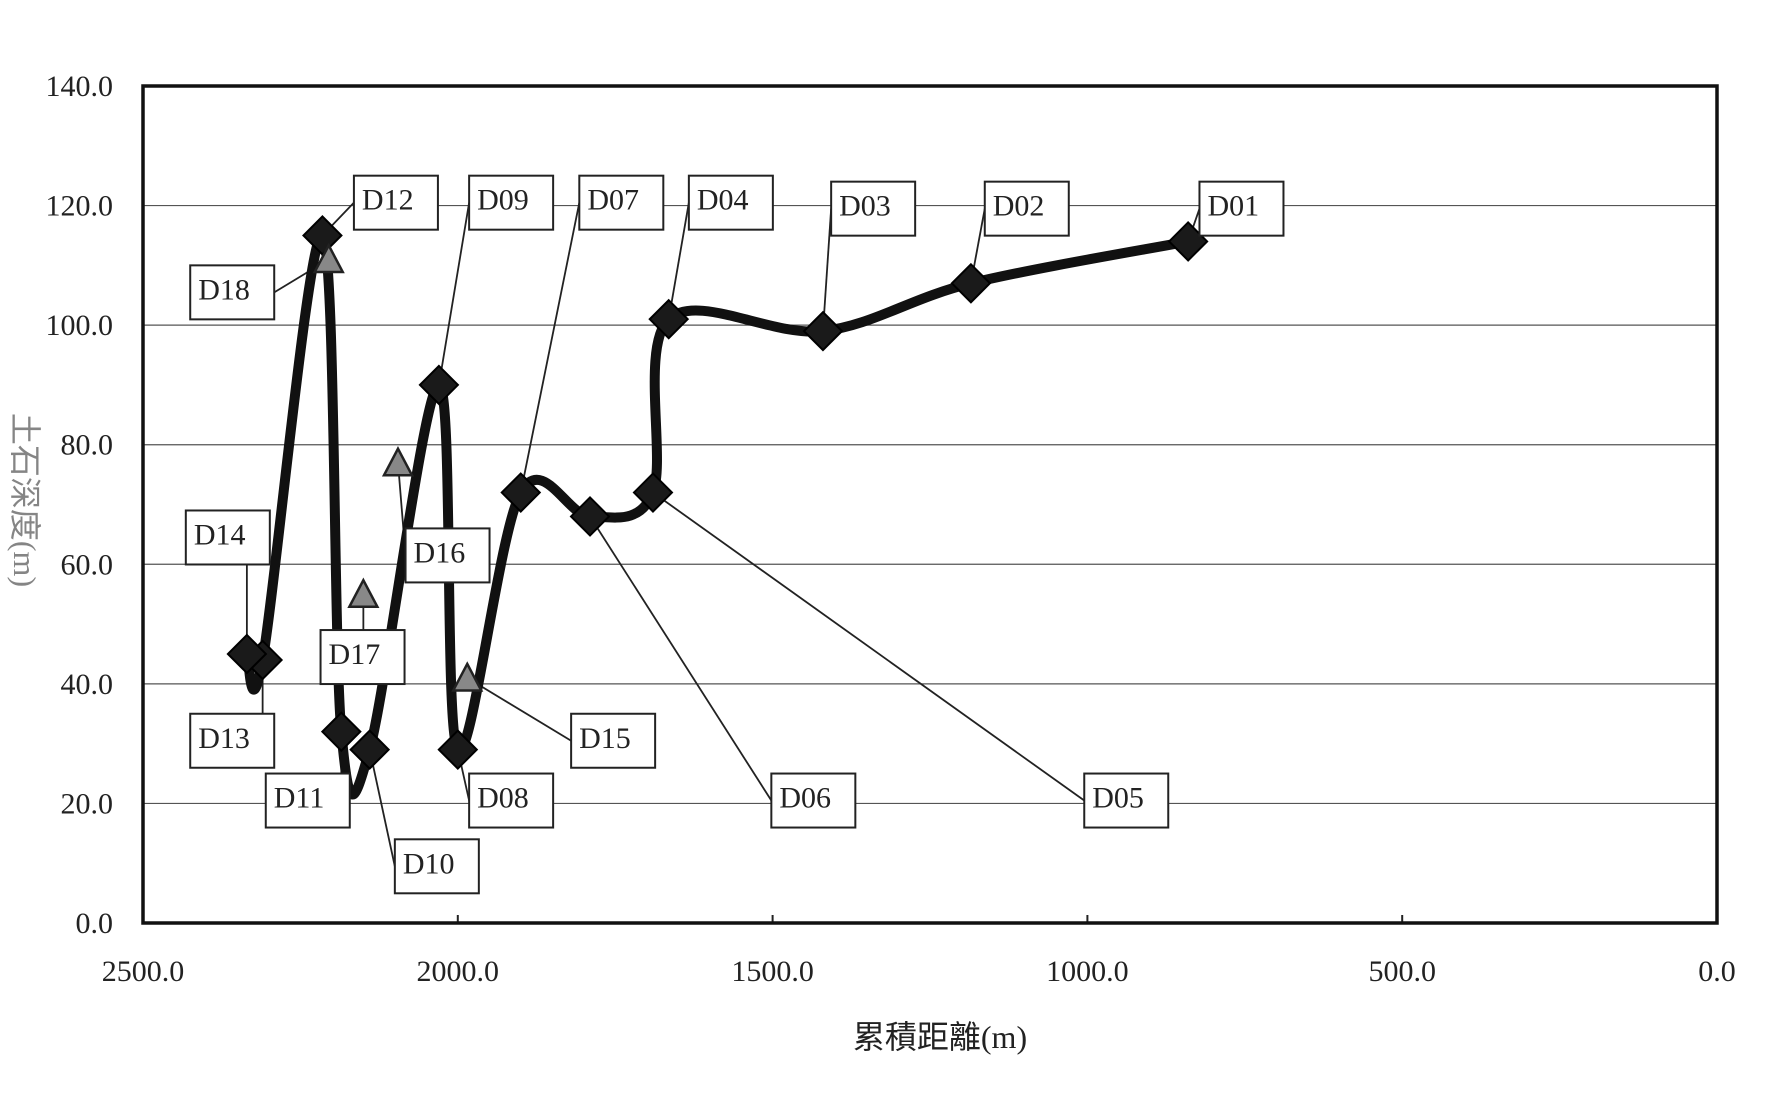 The height and width of the screenshot is (1103, 1775). Describe the element at coordinates (590, 516) in the screenshot. I see `marker-d06` at that location.